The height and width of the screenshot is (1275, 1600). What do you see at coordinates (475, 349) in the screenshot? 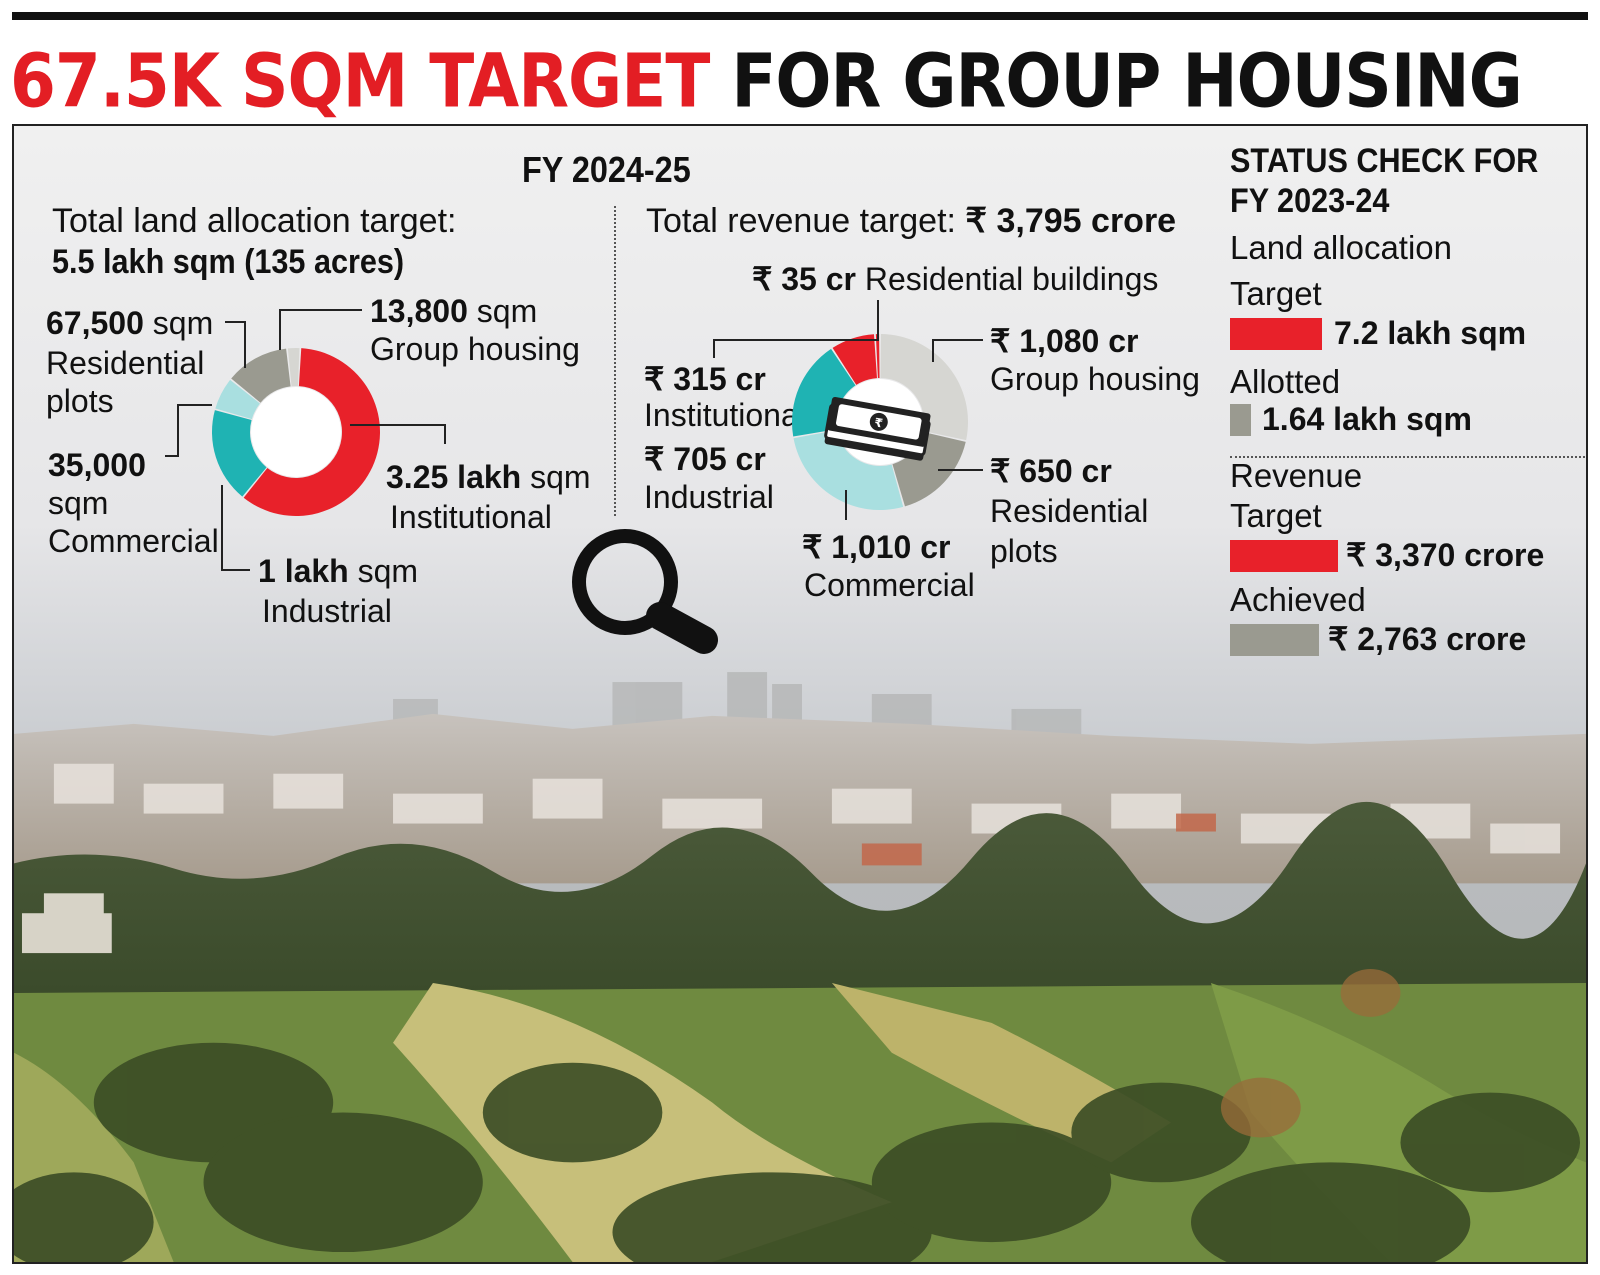
I see `land-group-l1: Group housing` at bounding box center [475, 349].